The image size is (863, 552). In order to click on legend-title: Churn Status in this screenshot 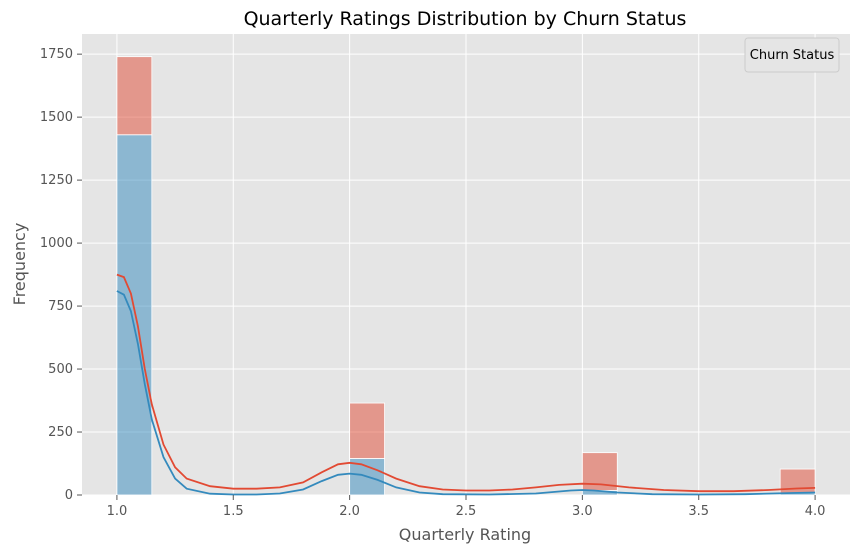, I will do `click(792, 55)`.